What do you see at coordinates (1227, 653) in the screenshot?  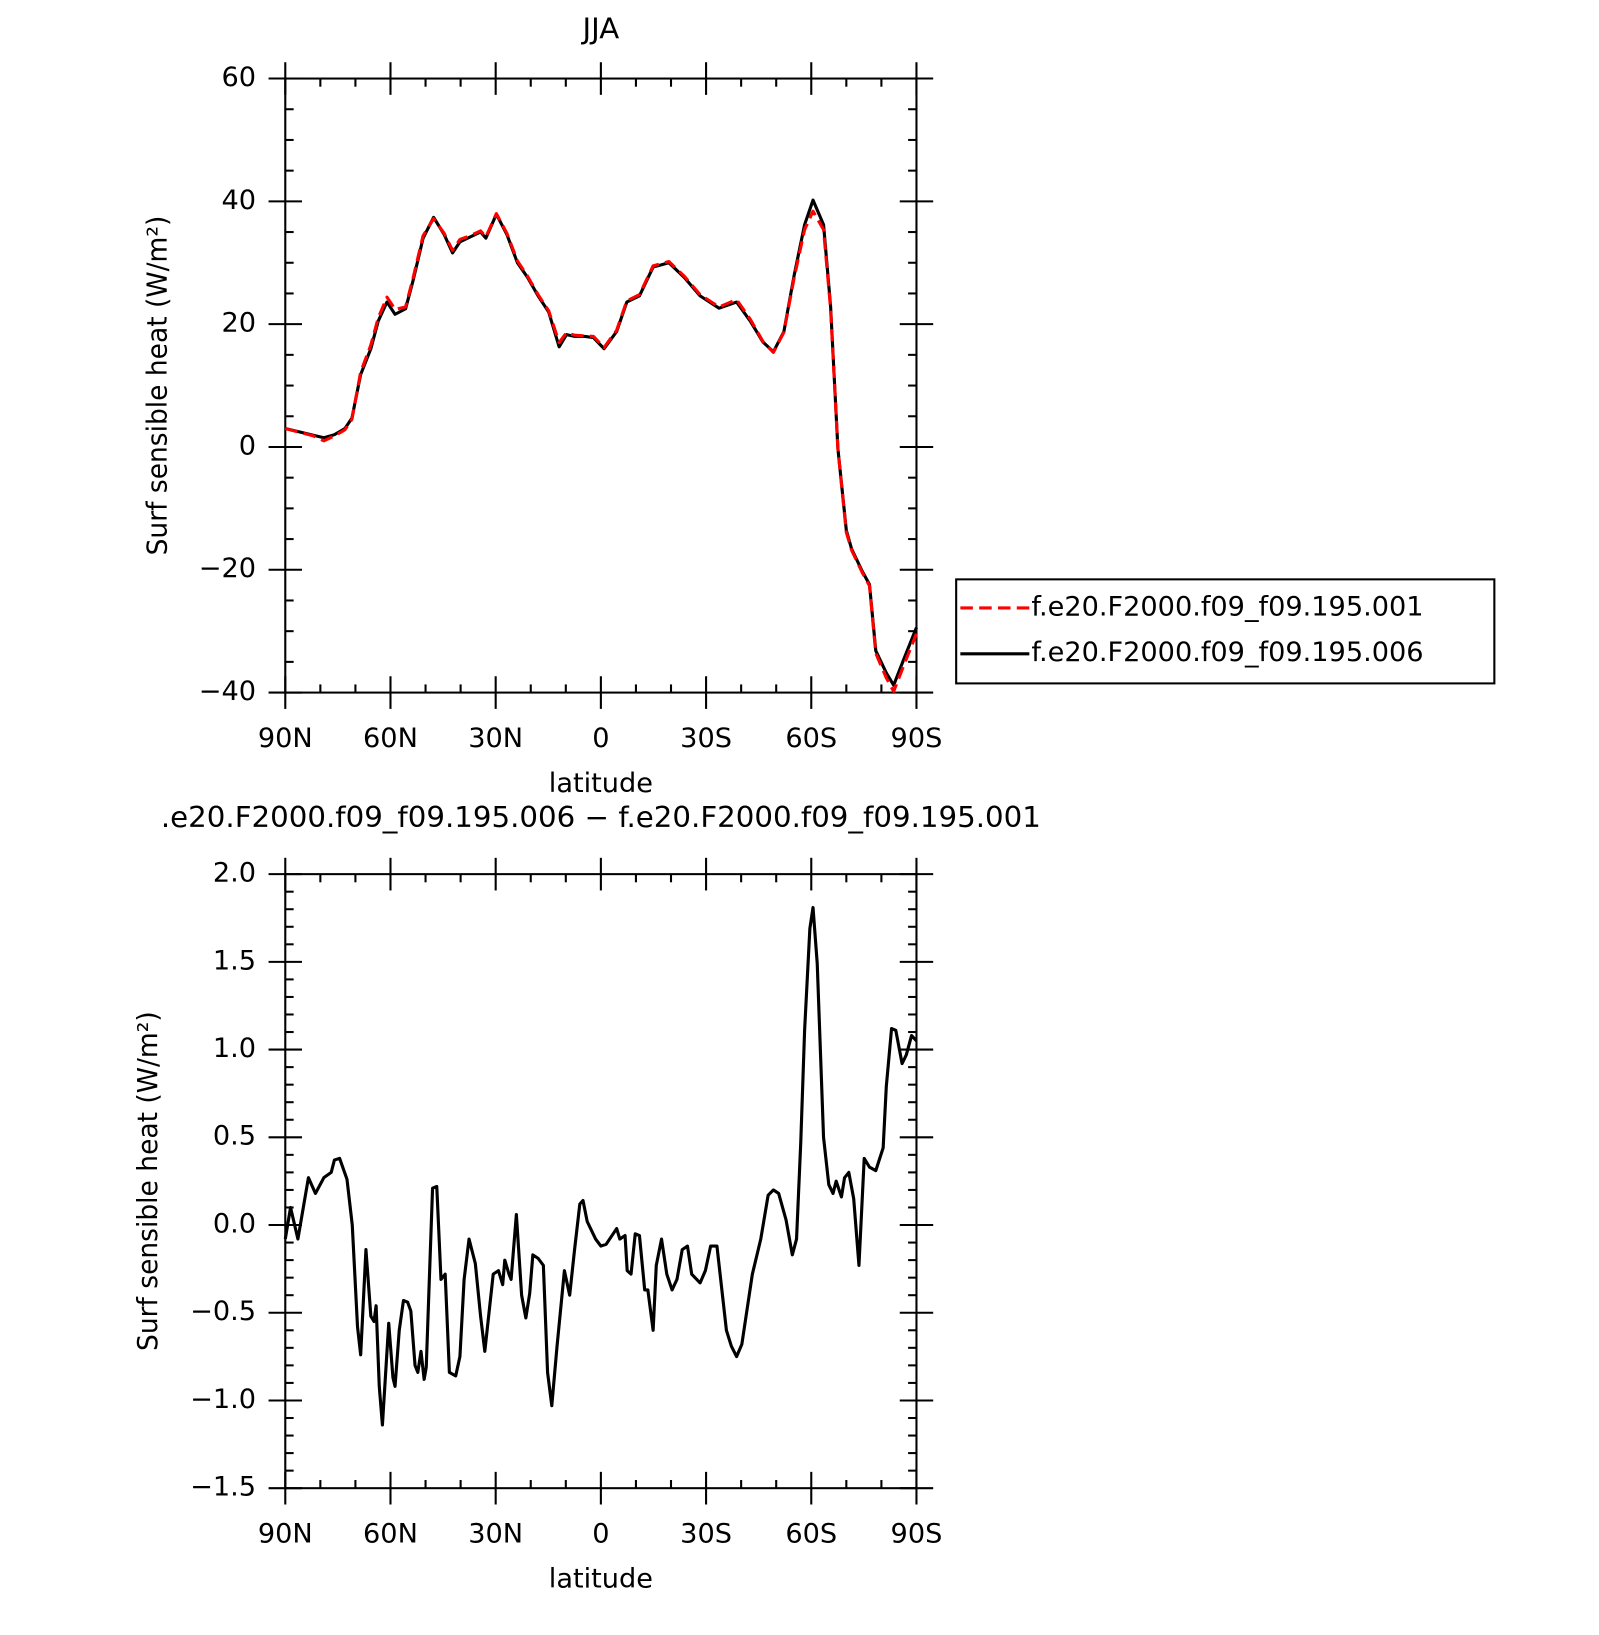 I see `legend-label: f.e20.F2000.f09_f09.195.006` at bounding box center [1227, 653].